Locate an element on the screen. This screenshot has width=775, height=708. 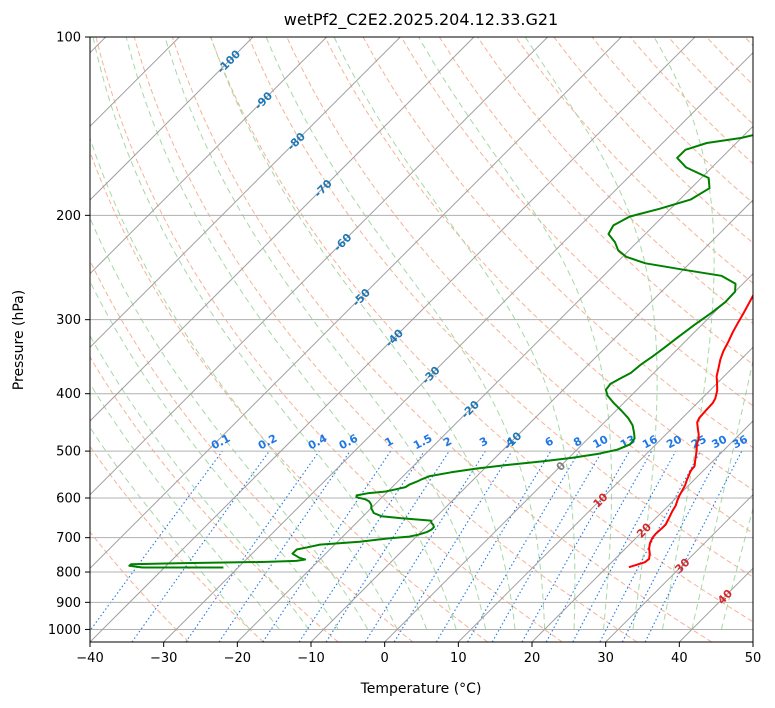
x-tick-label: 50 is located at coordinates (753, 658).